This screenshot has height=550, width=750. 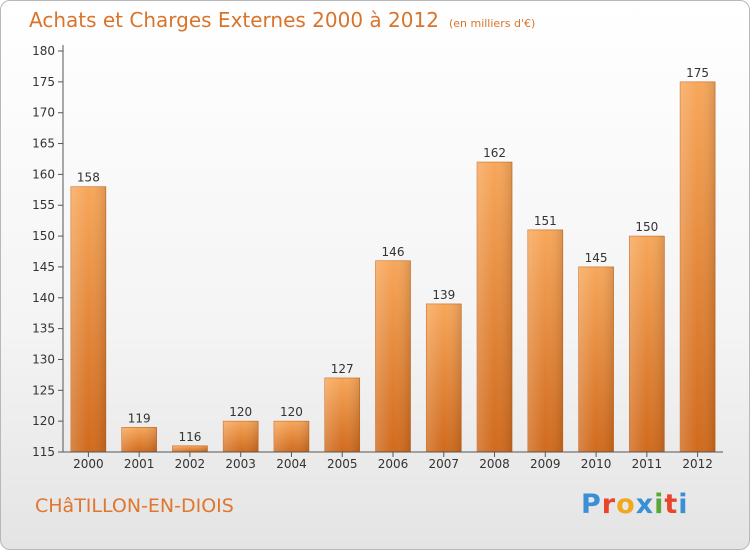 What do you see at coordinates (43, 51) in the screenshot?
I see `y-tick-label: 180` at bounding box center [43, 51].